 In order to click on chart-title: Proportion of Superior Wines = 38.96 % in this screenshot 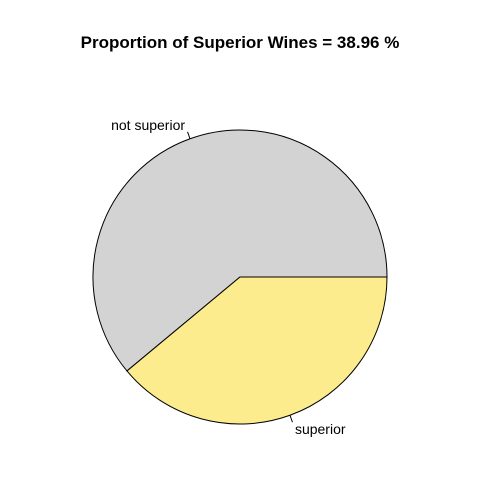, I will do `click(240, 42)`.